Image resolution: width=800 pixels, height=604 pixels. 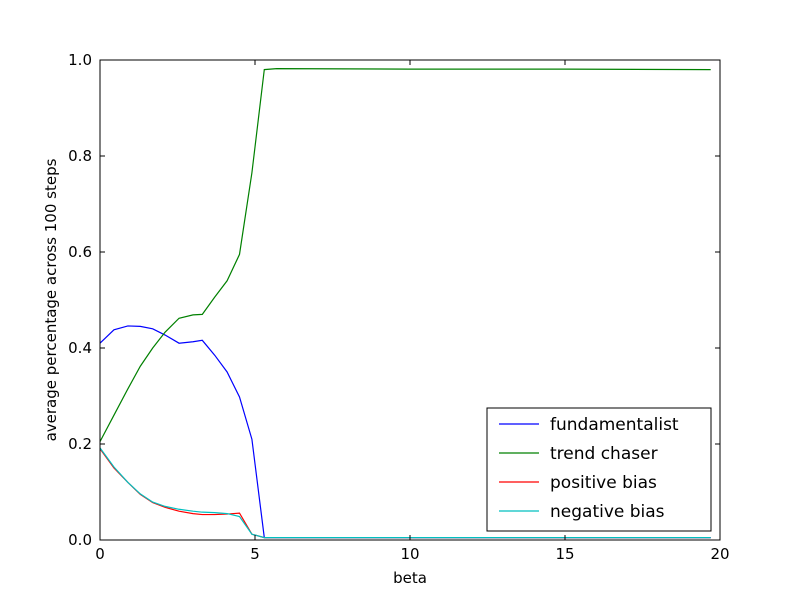 What do you see at coordinates (80, 348) in the screenshot?
I see `y-tick-label: 0.4` at bounding box center [80, 348].